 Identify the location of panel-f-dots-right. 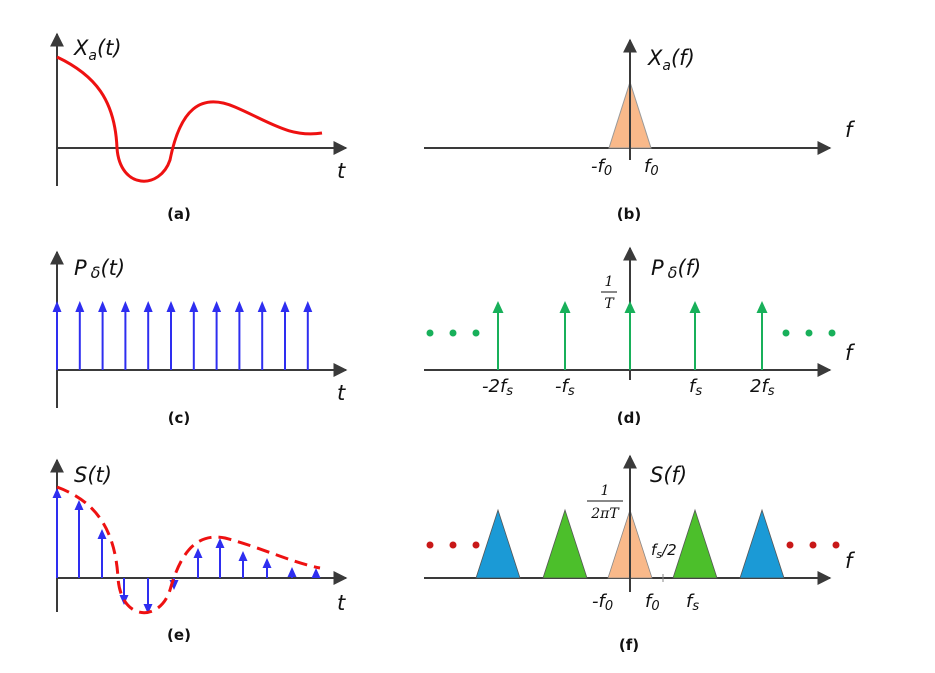
(813, 545).